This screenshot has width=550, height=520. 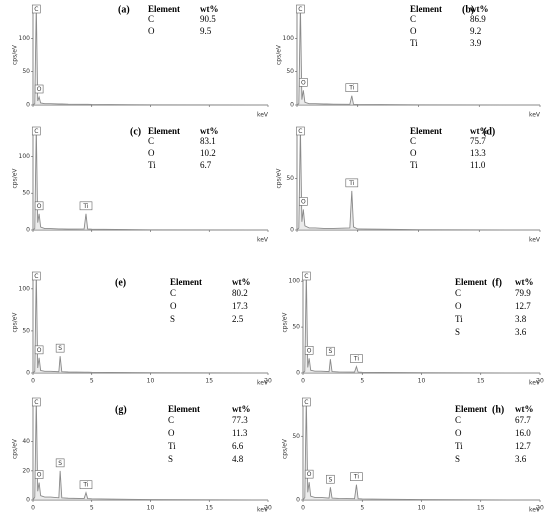 What do you see at coordinates (26, 441) in the screenshot?
I see `y-tick-label: 40` at bounding box center [26, 441].